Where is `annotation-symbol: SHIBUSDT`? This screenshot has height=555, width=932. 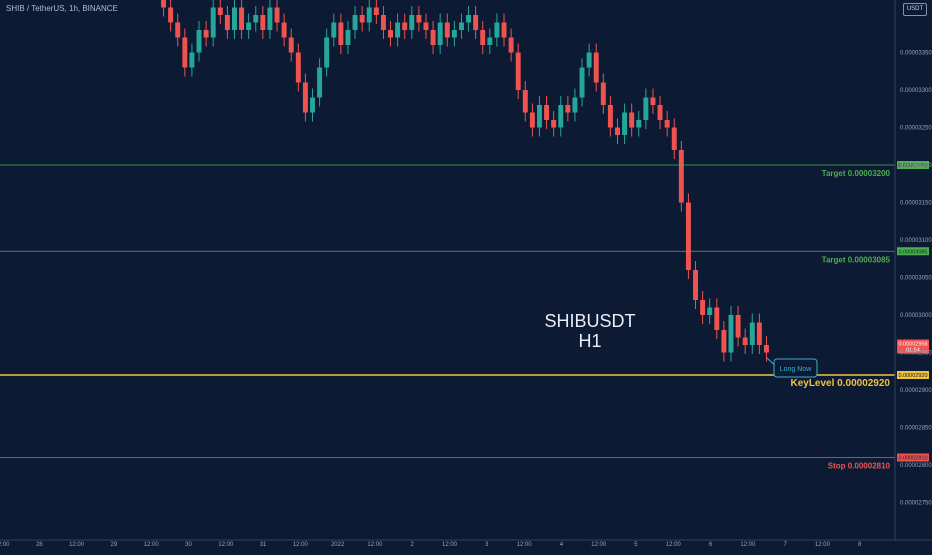
annotation-symbol: SHIBUSDT is located at coordinates (590, 321).